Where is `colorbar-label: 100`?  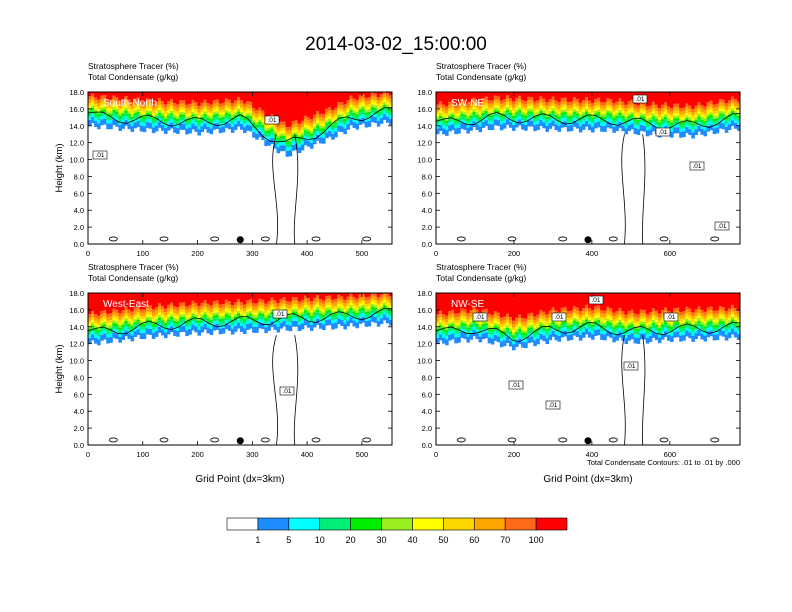 colorbar-label: 100 is located at coordinates (536, 540).